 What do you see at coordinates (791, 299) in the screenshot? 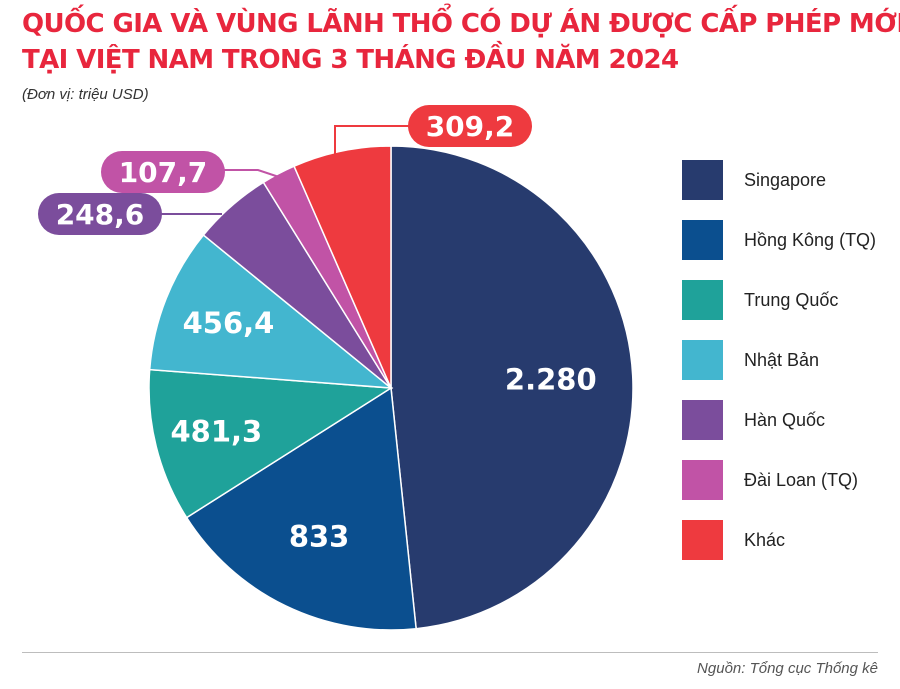
I see `legend-label: Trung Quốc` at bounding box center [791, 299].